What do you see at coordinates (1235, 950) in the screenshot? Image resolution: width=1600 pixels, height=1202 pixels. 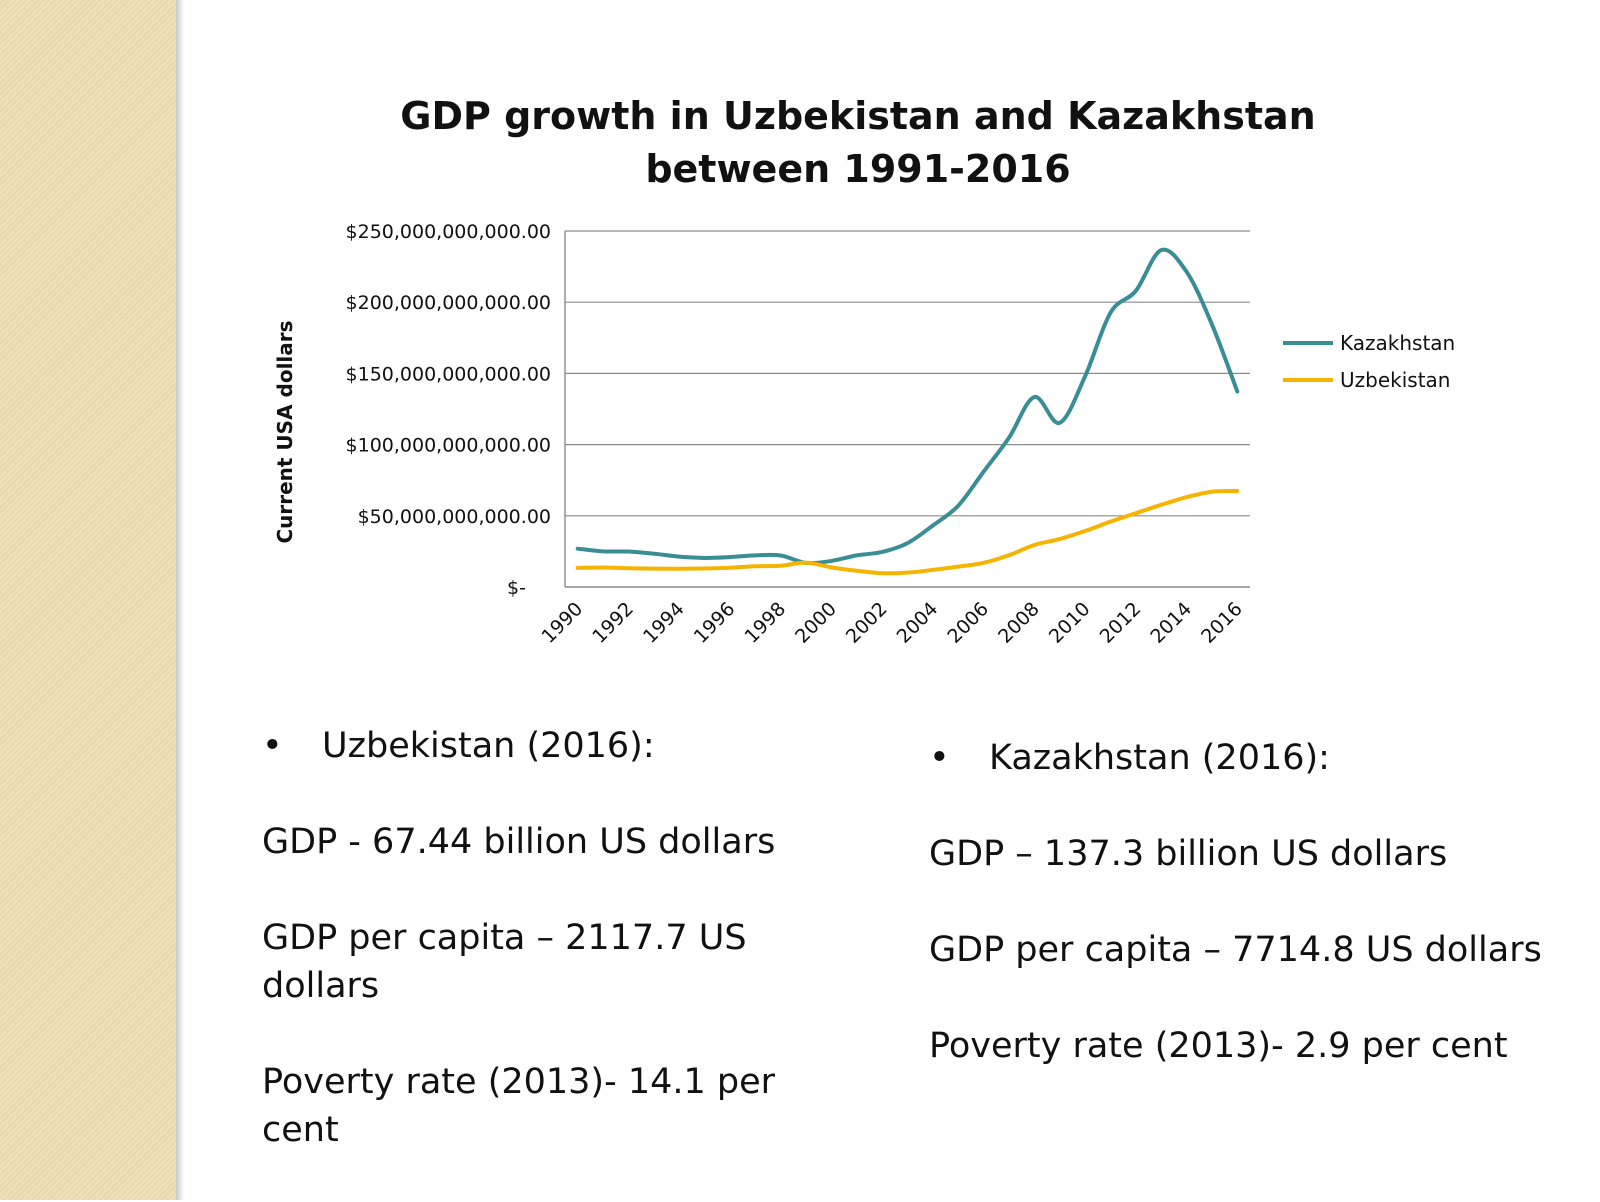 I see `kazakhstan-gdp-per-capita: GDP per capita – 7714.8 US dollars` at bounding box center [1235, 950].